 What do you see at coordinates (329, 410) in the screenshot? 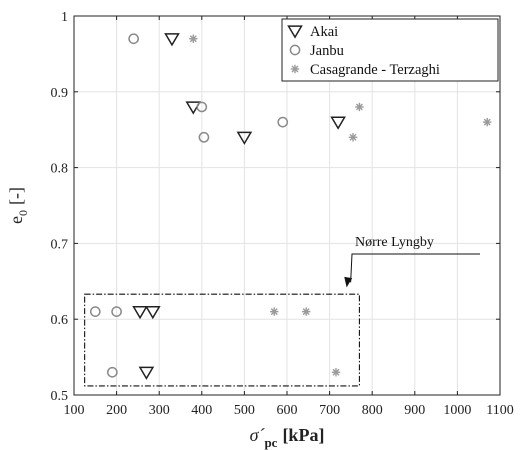
I see `x-tick-label: 700` at bounding box center [329, 410].